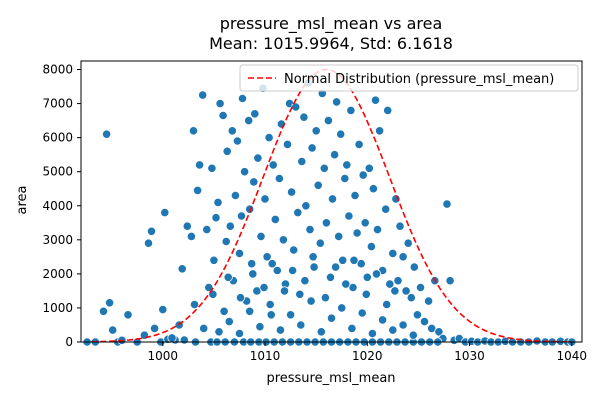 Image resolution: width=600 pixels, height=400 pixels. Describe the element at coordinates (22, 200) in the screenshot. I see `y-axis-label: area` at that location.